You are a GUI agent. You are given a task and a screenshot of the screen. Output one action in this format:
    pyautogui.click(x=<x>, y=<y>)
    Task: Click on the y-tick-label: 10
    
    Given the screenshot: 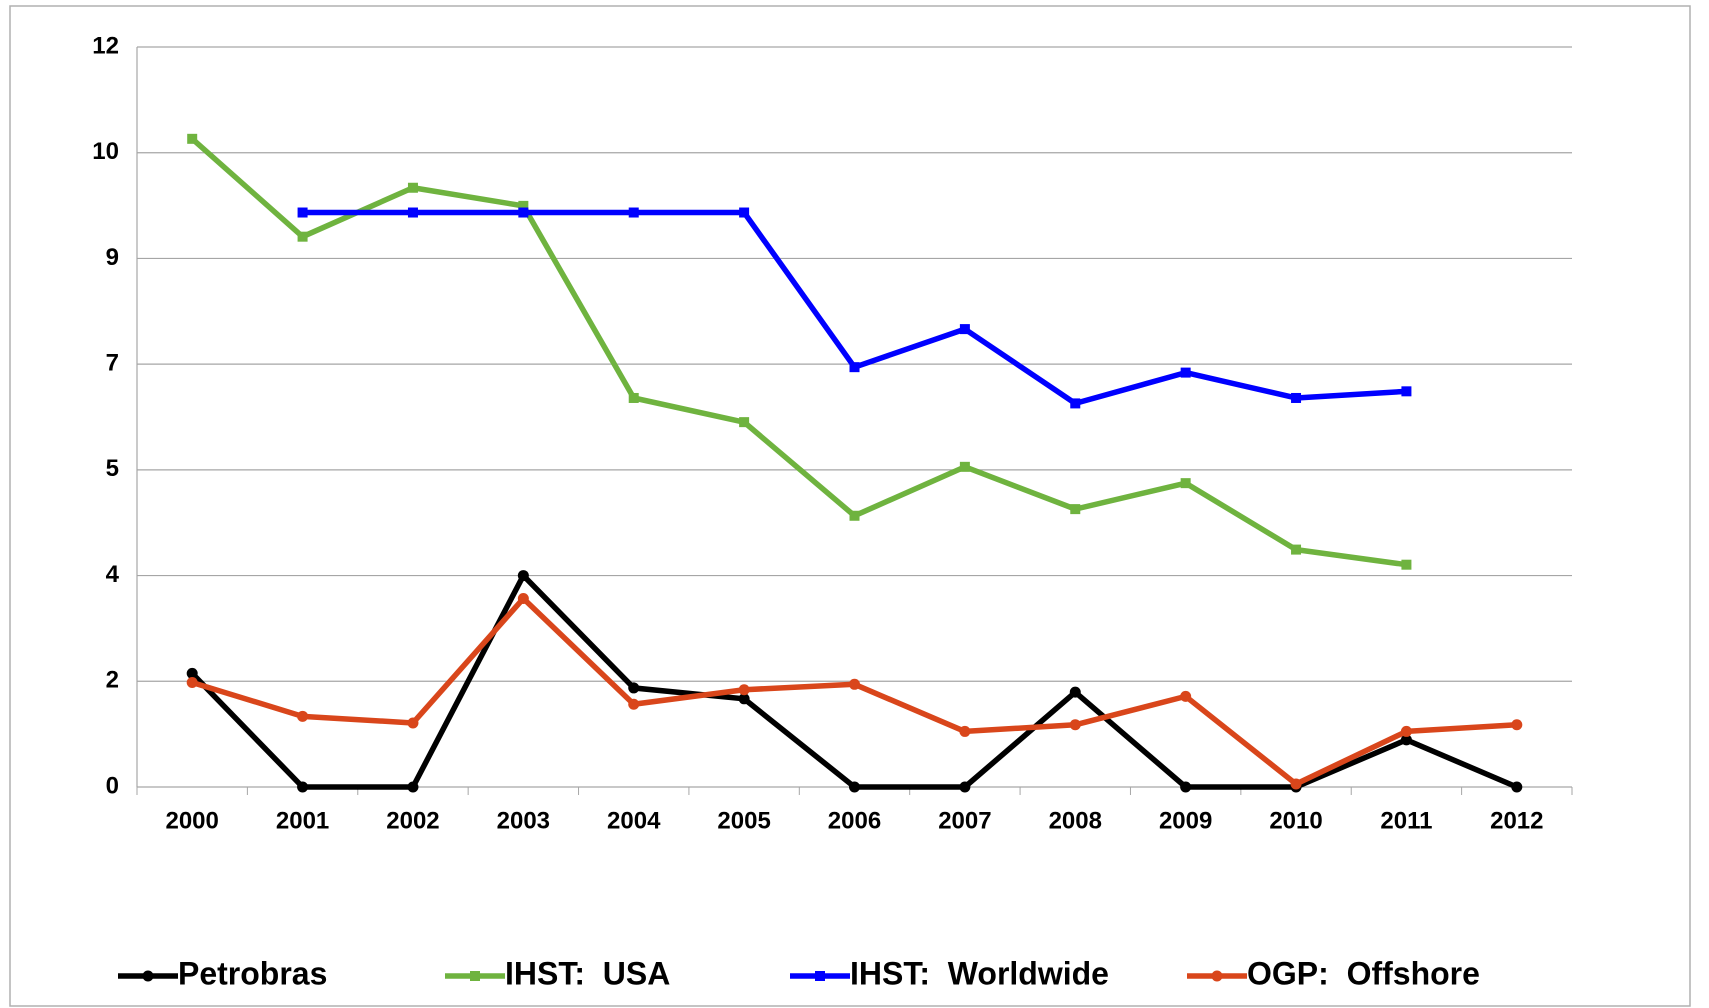 What is the action you would take?
    pyautogui.click(x=105, y=151)
    